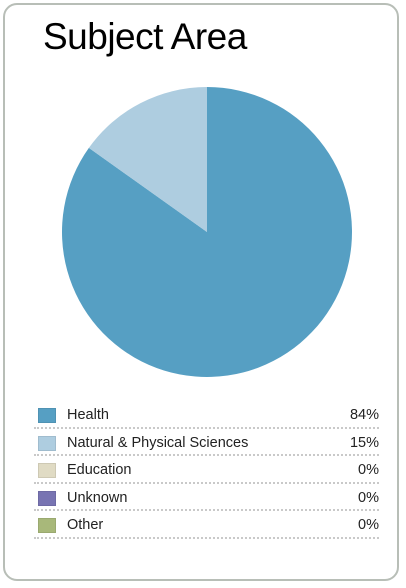 This screenshot has height=588, width=406. Describe the element at coordinates (158, 442) in the screenshot. I see `legend-label: Natural & Physical Sciences` at that location.